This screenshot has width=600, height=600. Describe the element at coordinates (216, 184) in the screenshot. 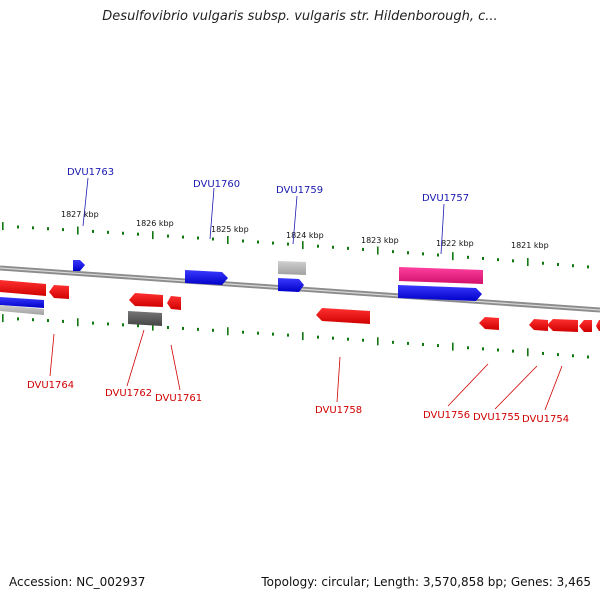

I see `gene-label: DVU1760` at that location.